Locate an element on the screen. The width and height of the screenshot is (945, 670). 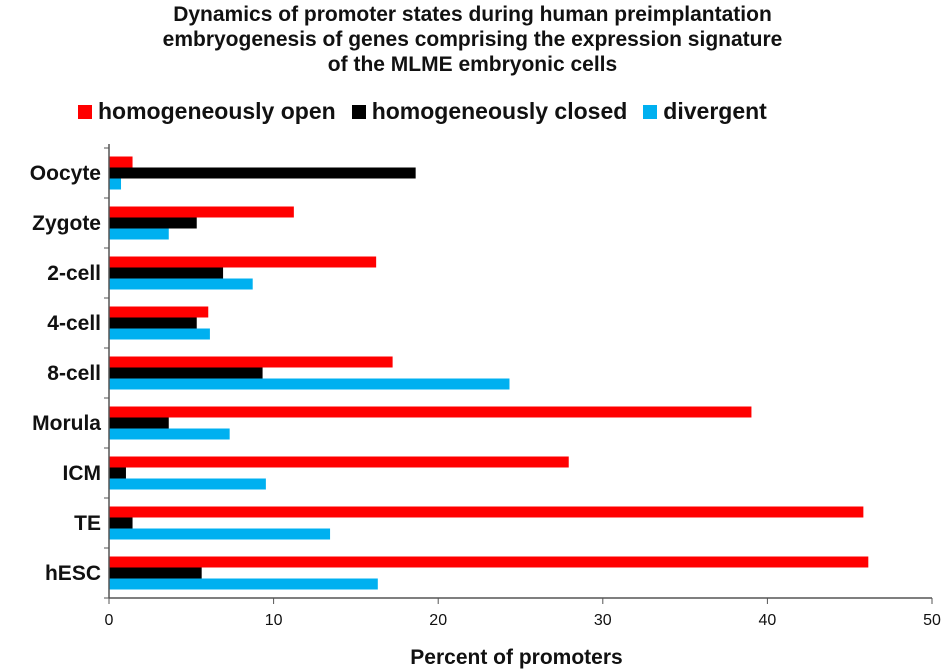
x-tick-label: 50 is located at coordinates (932, 620).